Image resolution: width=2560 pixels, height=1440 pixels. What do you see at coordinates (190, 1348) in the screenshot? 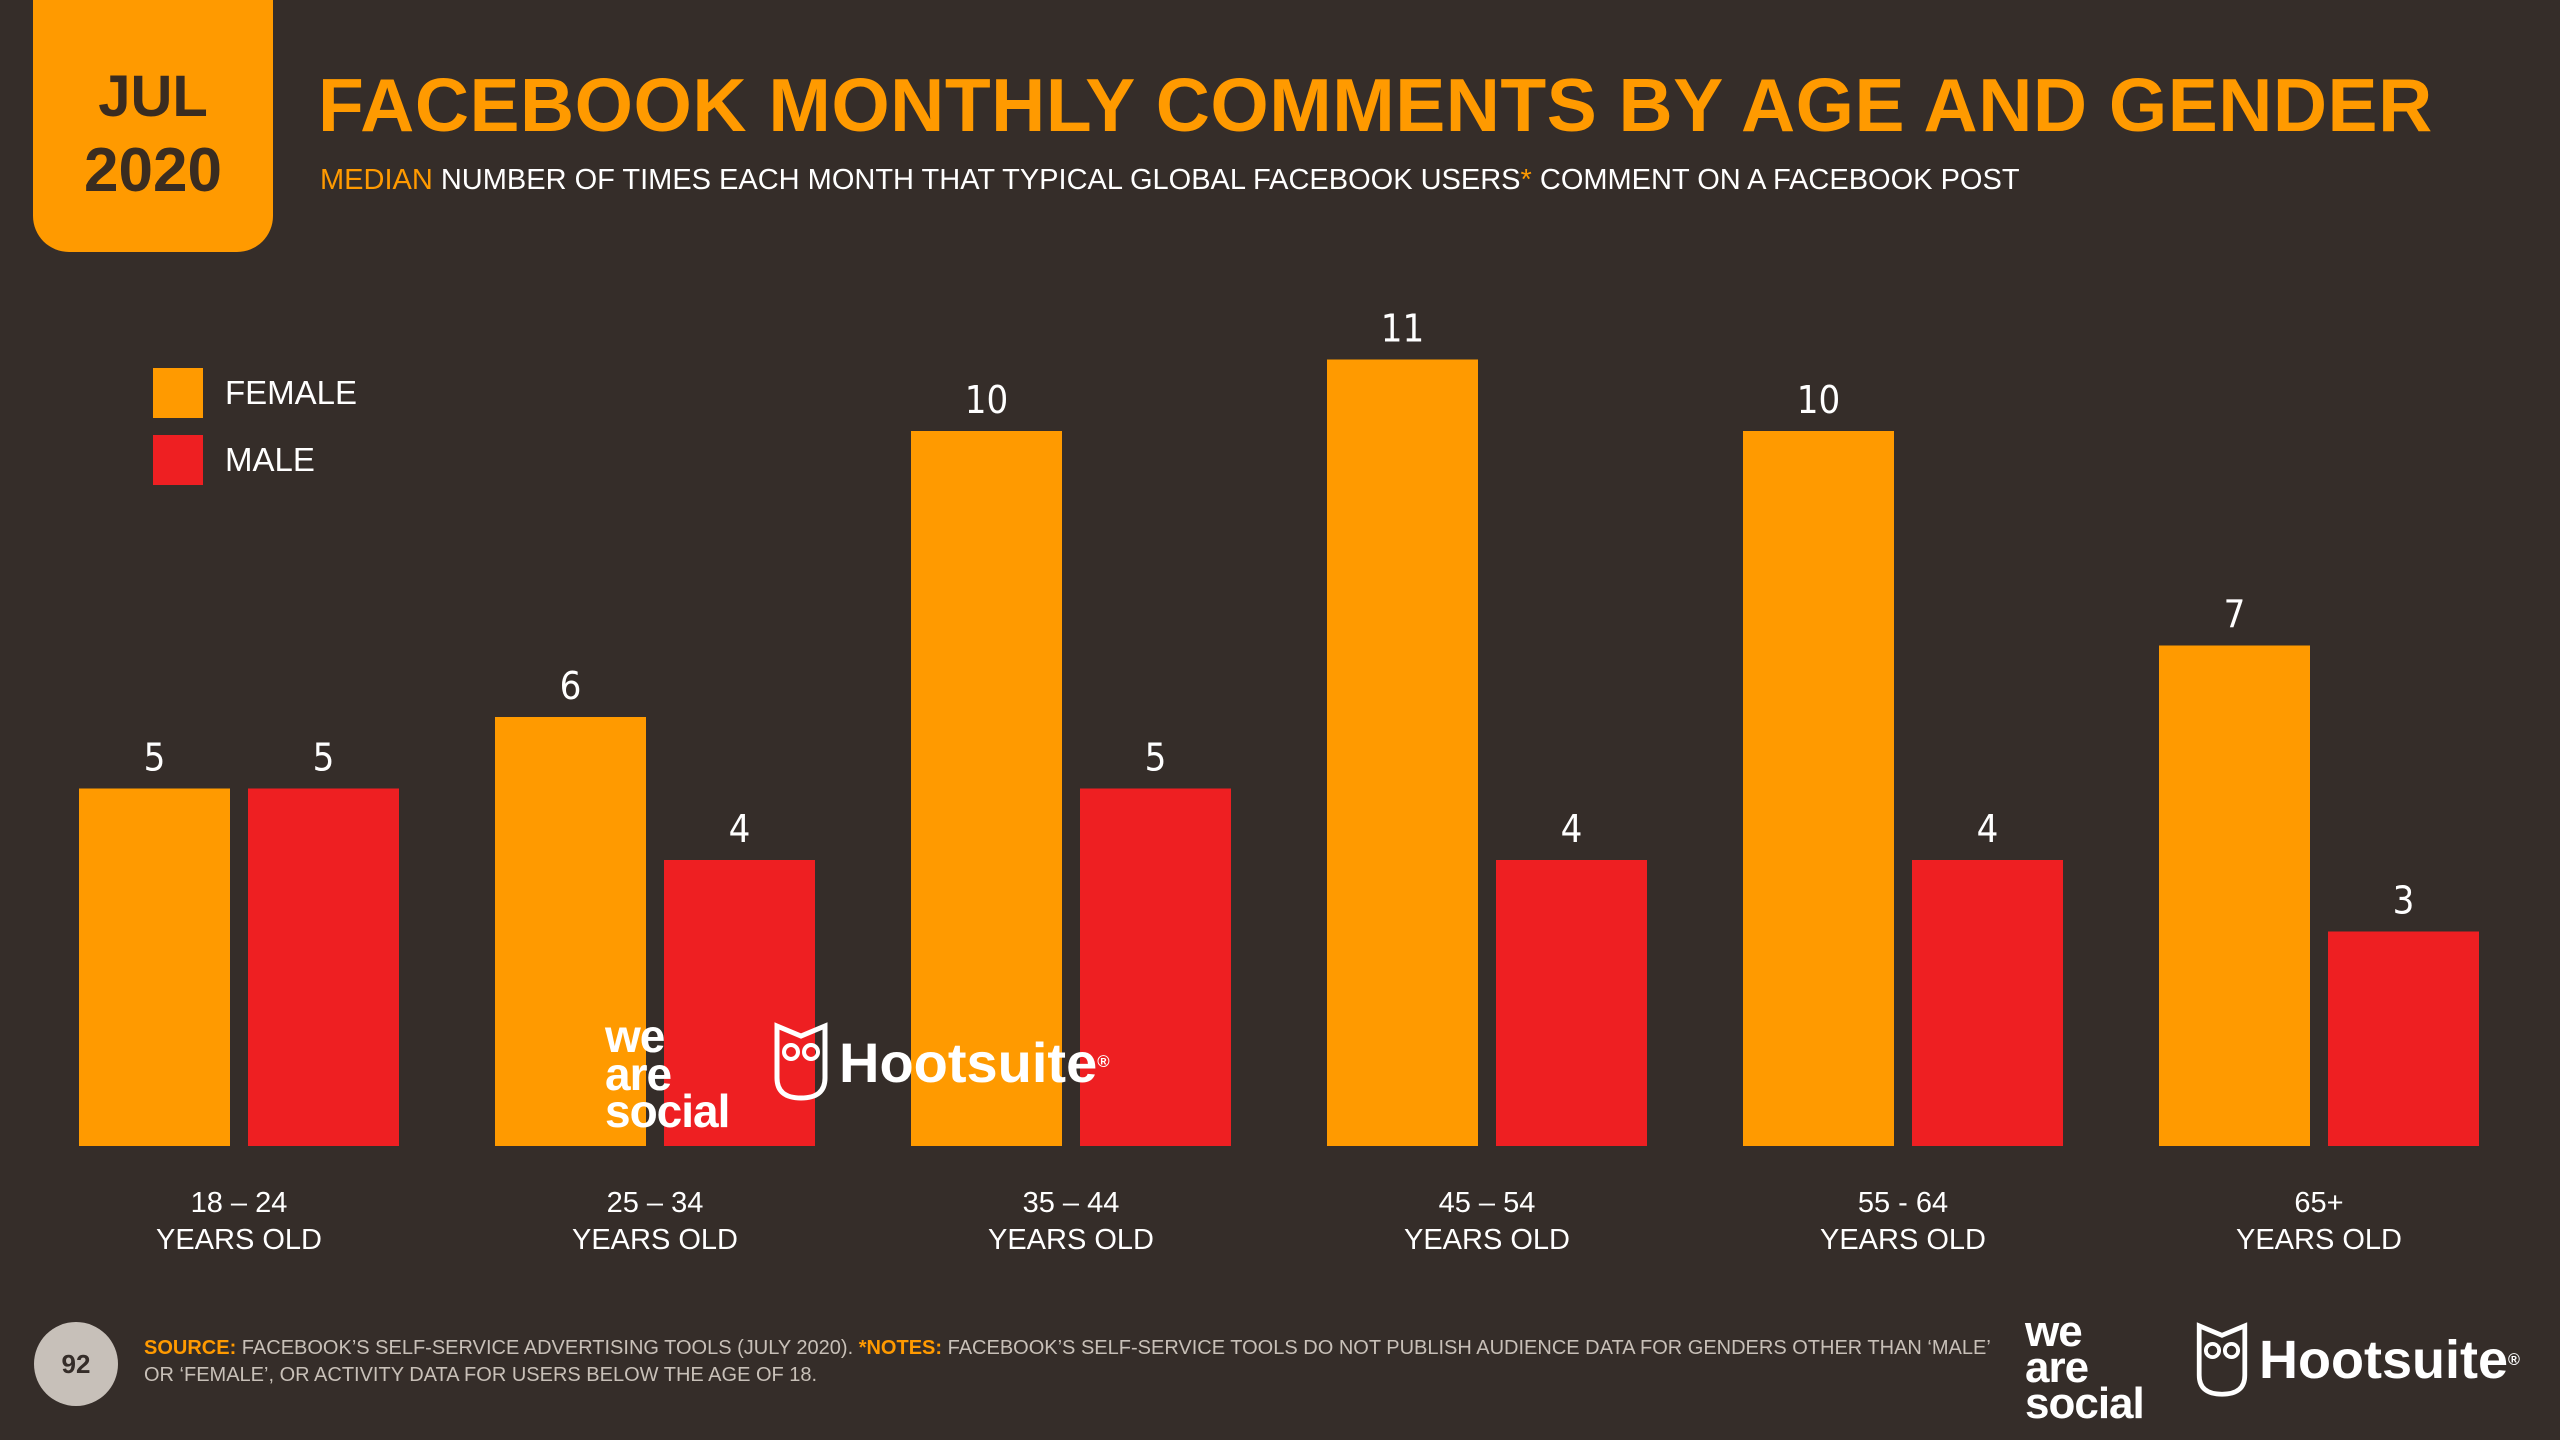
I see `source-label: SOURCE:` at bounding box center [190, 1348].